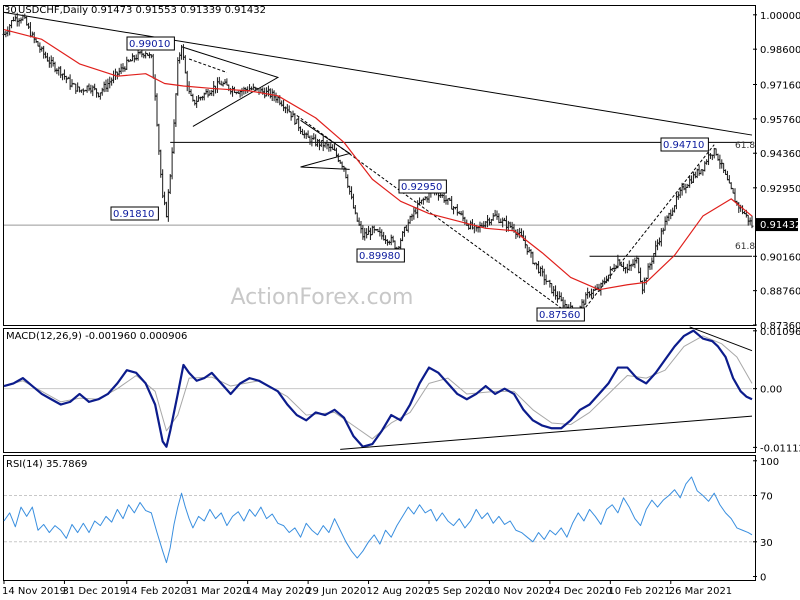 This screenshot has height=600, width=800. Describe the element at coordinates (399, 591) in the screenshot. I see `x-tick-label: 12 Aug 2020` at that location.